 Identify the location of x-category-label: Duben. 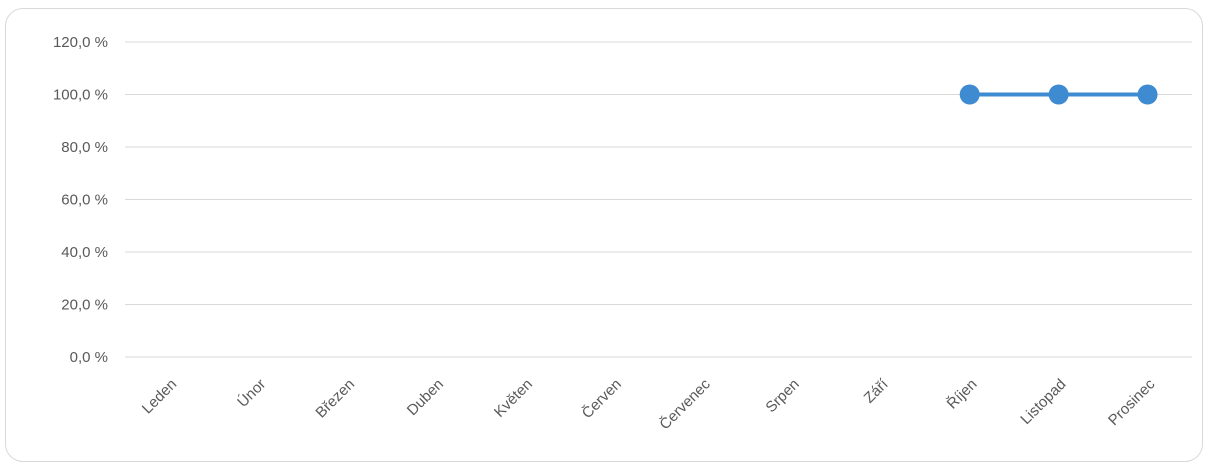
(425, 397).